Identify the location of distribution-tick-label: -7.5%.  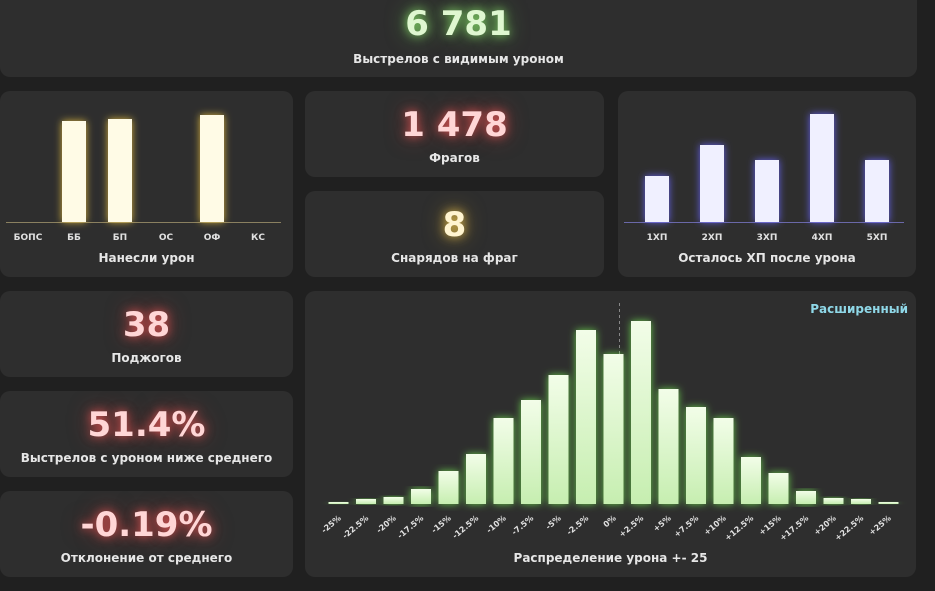
(522, 525).